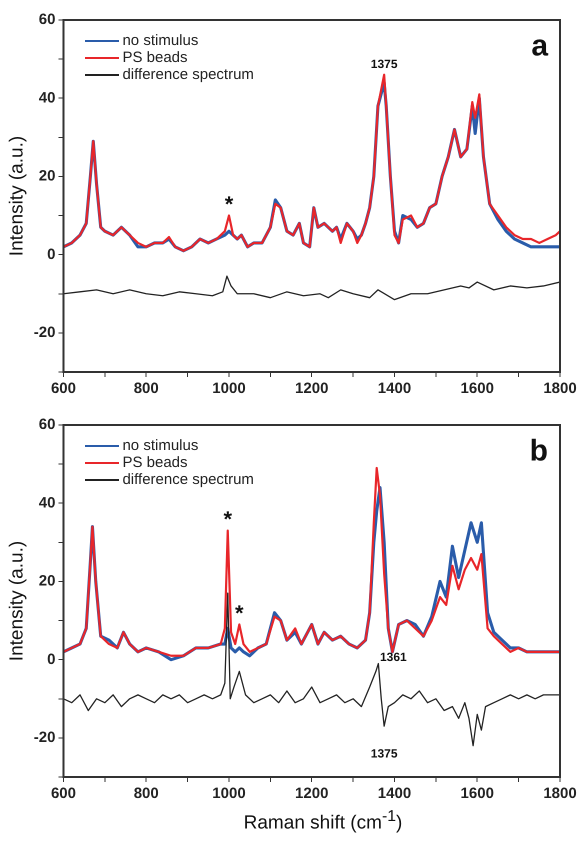 This screenshot has height=847, width=586. Describe the element at coordinates (323, 821) in the screenshot. I see `x-axis-title: Raman shift (cm$^{-1}$)` at that location.